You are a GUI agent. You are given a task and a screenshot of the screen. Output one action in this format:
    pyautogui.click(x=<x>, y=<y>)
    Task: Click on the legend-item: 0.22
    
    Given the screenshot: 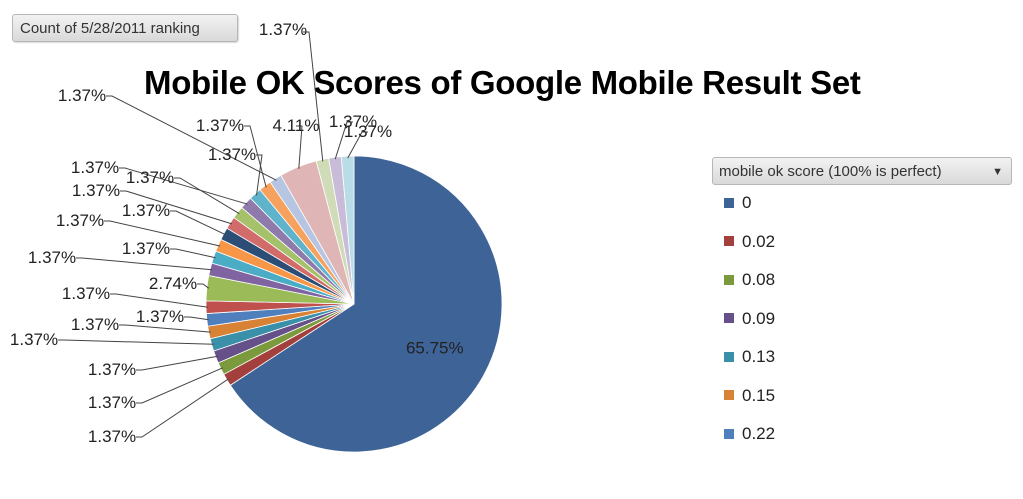 What is the action you would take?
    pyautogui.click(x=749, y=434)
    